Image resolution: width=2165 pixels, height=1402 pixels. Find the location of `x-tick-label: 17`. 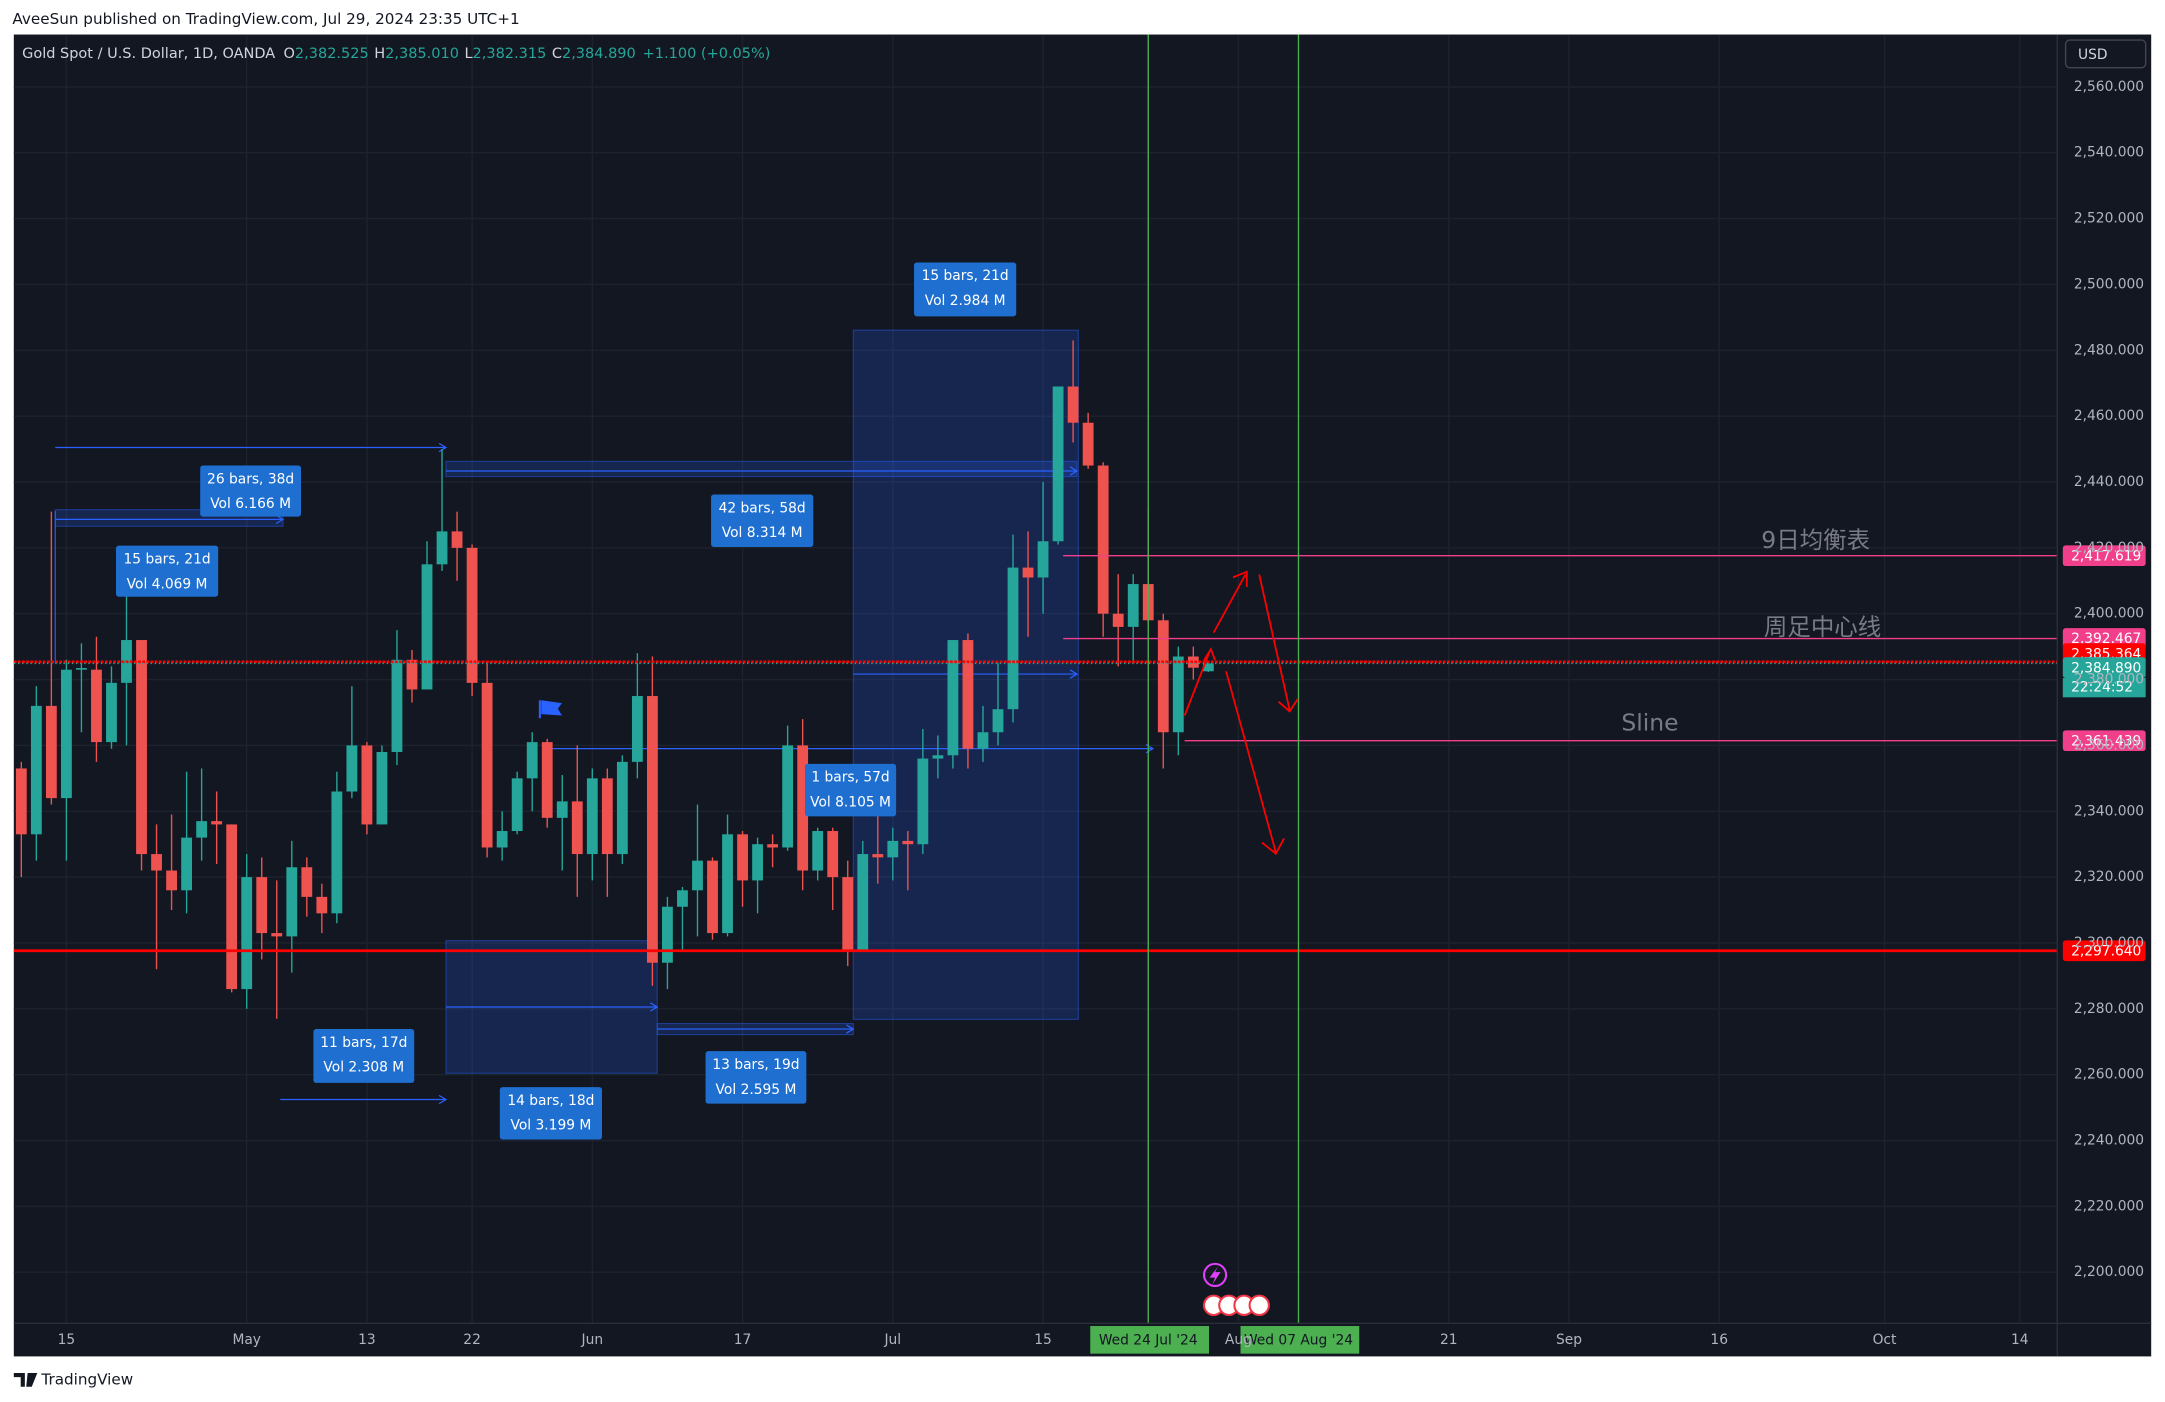

x-tick-label: 17 is located at coordinates (743, 1340).